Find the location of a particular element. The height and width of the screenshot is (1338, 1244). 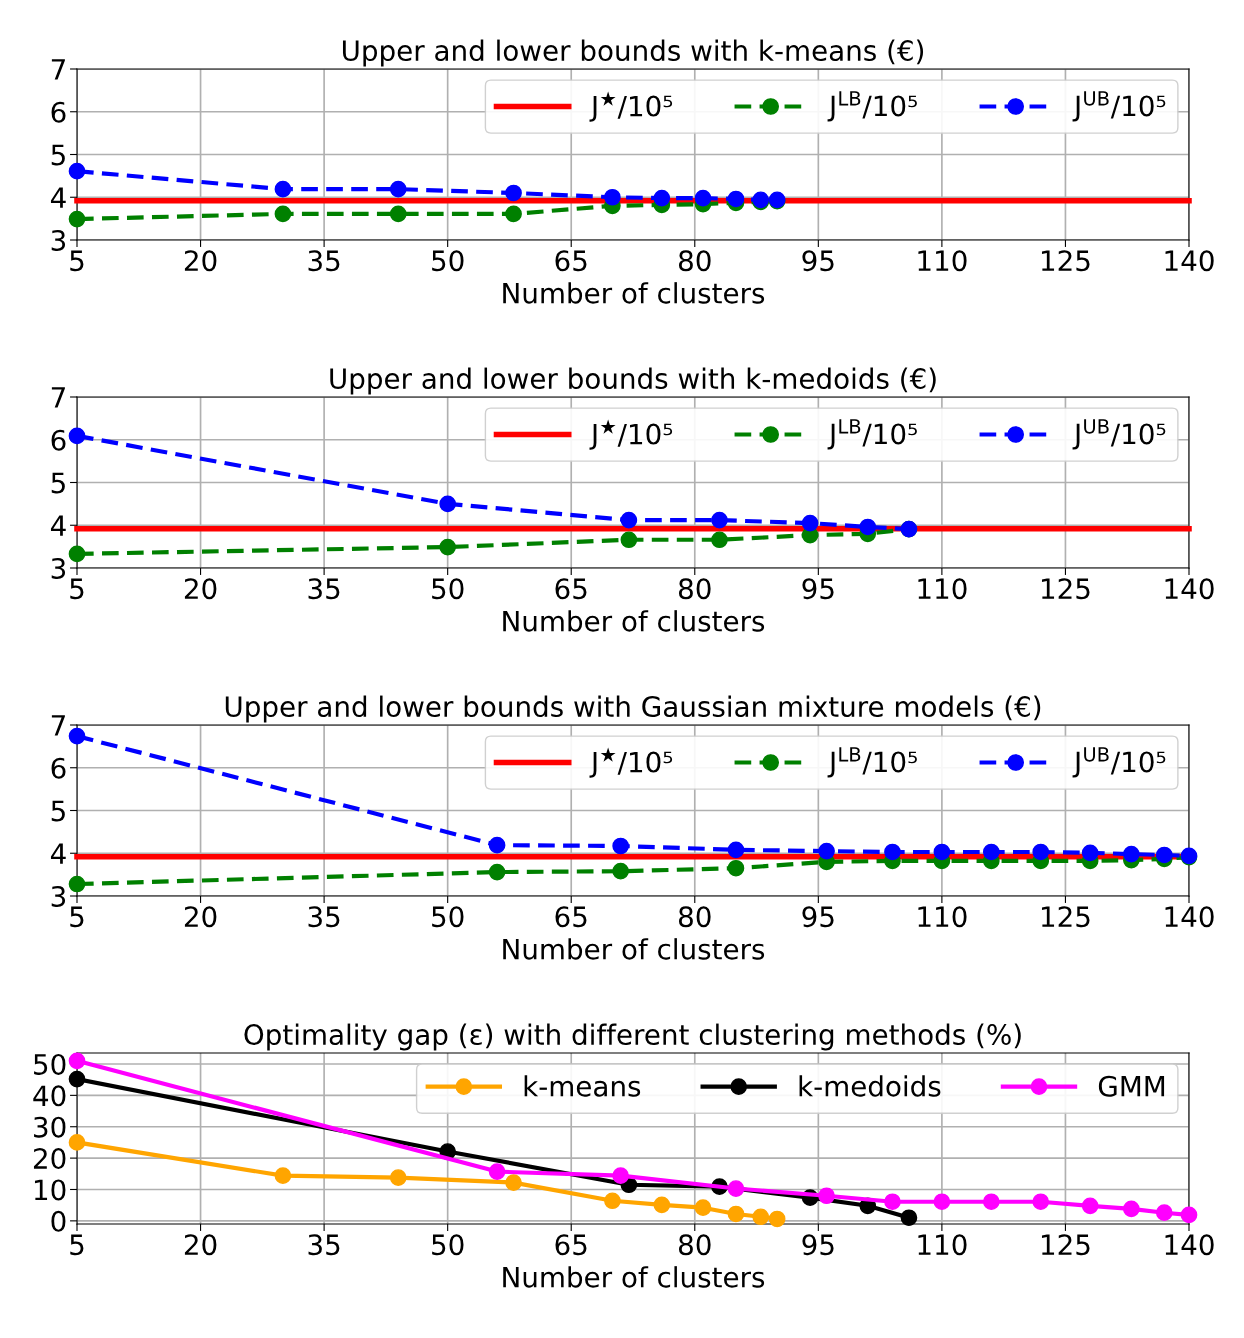

chart-title: Upper and lower bounds with Gaussian mixture models (€) is located at coordinates (633, 709).